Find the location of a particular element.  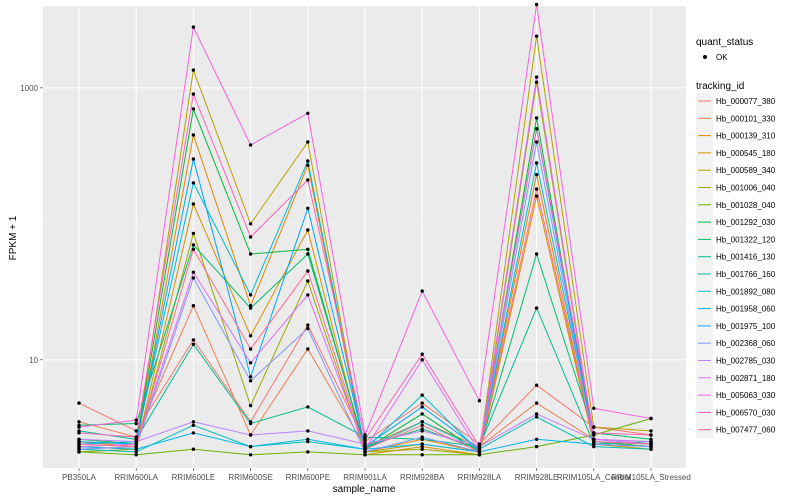

legend-title-tracking-id: tracking_id is located at coordinates (720, 86).